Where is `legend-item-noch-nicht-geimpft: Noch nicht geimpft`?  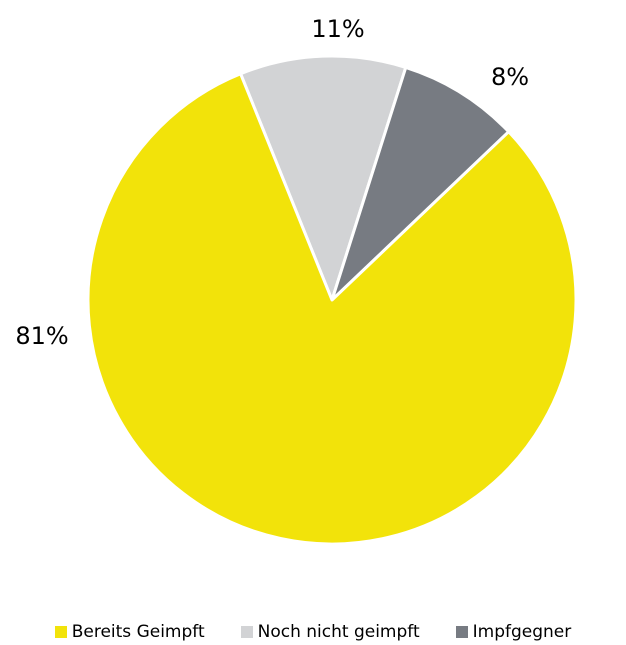
legend-item-noch-nicht-geimpft: Noch nicht geimpft is located at coordinates (330, 632).